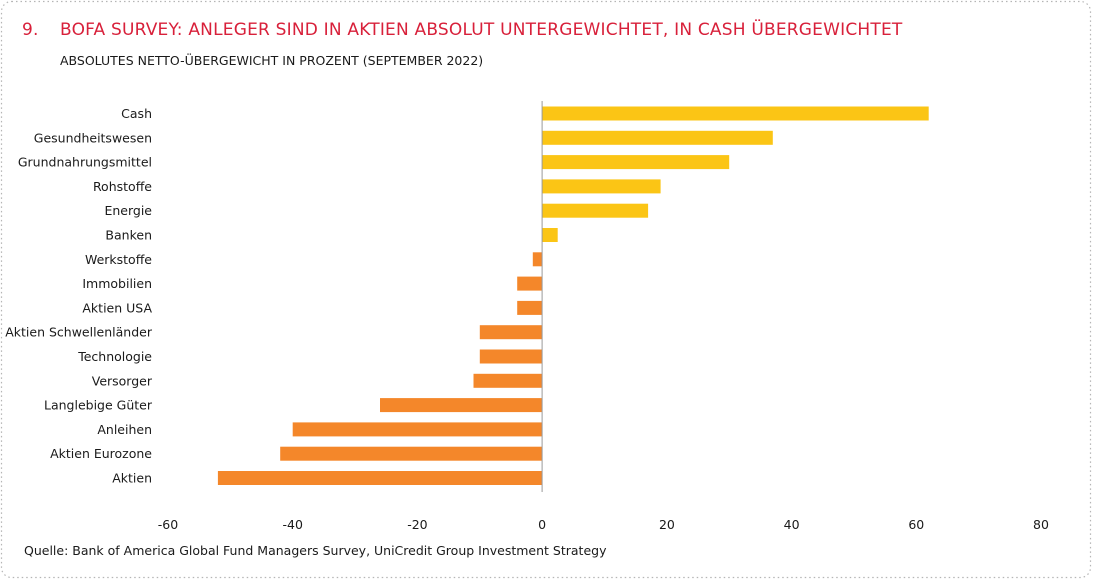 The image size is (1093, 580). I want to click on x-tick-label-7: 80, so click(1041, 524).